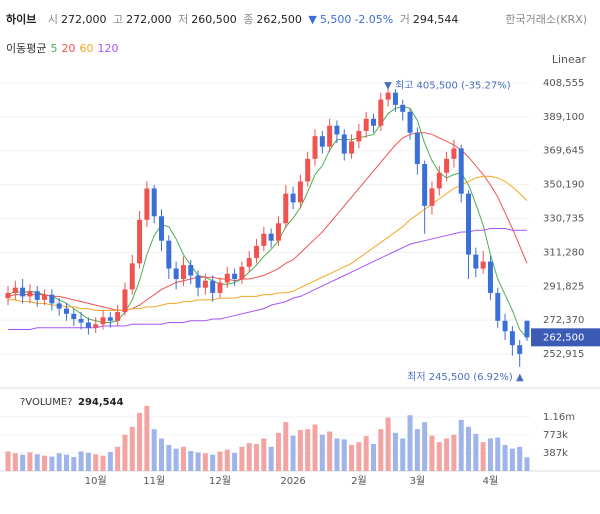 This screenshot has height=514, width=600. What do you see at coordinates (46, 402) in the screenshot?
I see `volume-title: ?VOLUME?` at bounding box center [46, 402].